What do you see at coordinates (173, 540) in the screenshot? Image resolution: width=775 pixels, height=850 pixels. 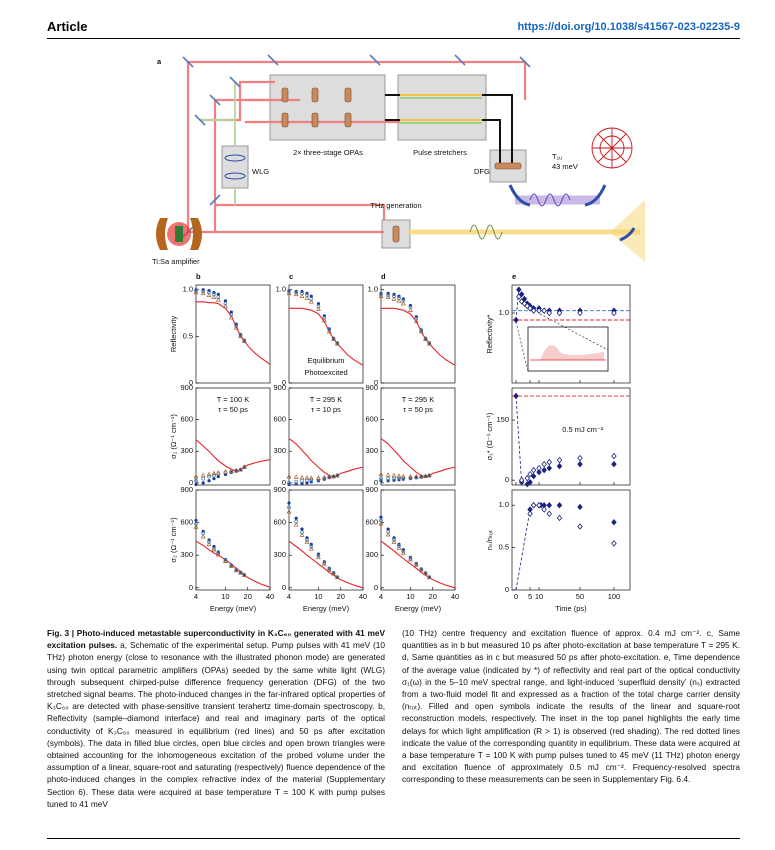 I see `y-axis-label: σ₂ (Ω⁻¹ cm⁻¹)` at bounding box center [173, 540].